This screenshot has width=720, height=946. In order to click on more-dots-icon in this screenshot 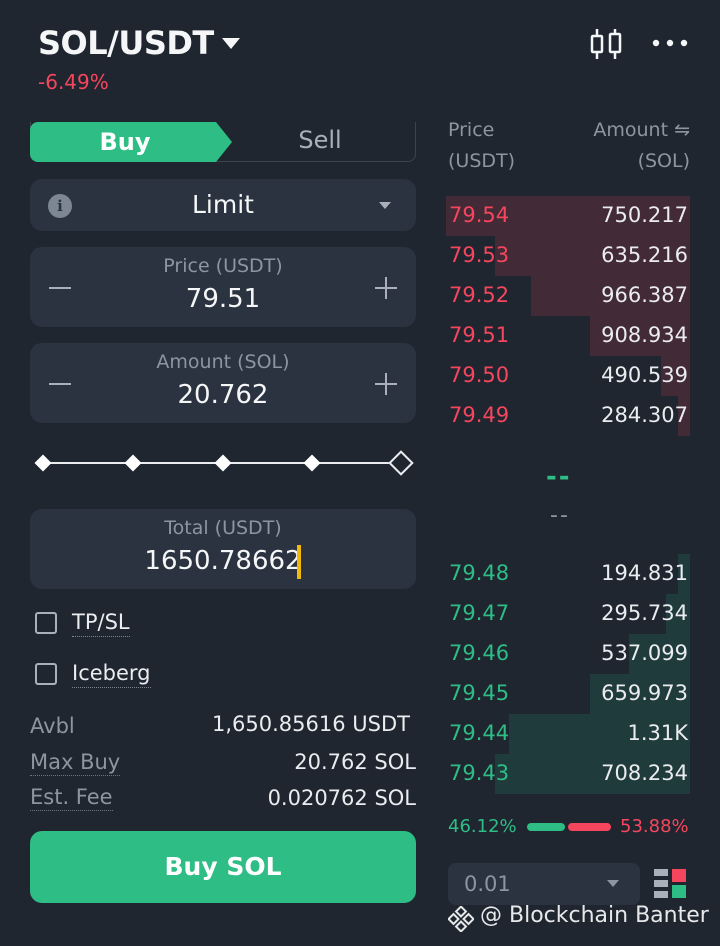, I will do `click(670, 43)`.